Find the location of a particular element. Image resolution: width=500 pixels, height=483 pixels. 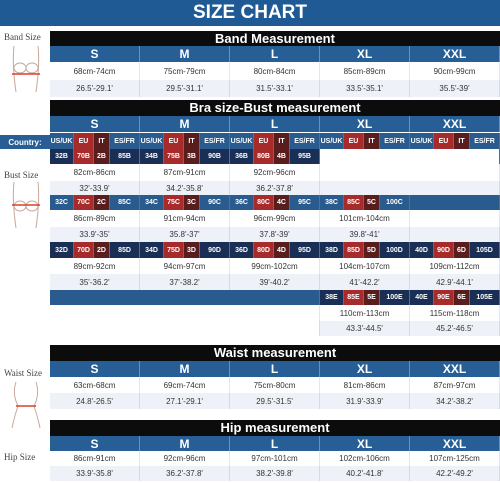

code-cell: 36D is located at coordinates (242, 250).